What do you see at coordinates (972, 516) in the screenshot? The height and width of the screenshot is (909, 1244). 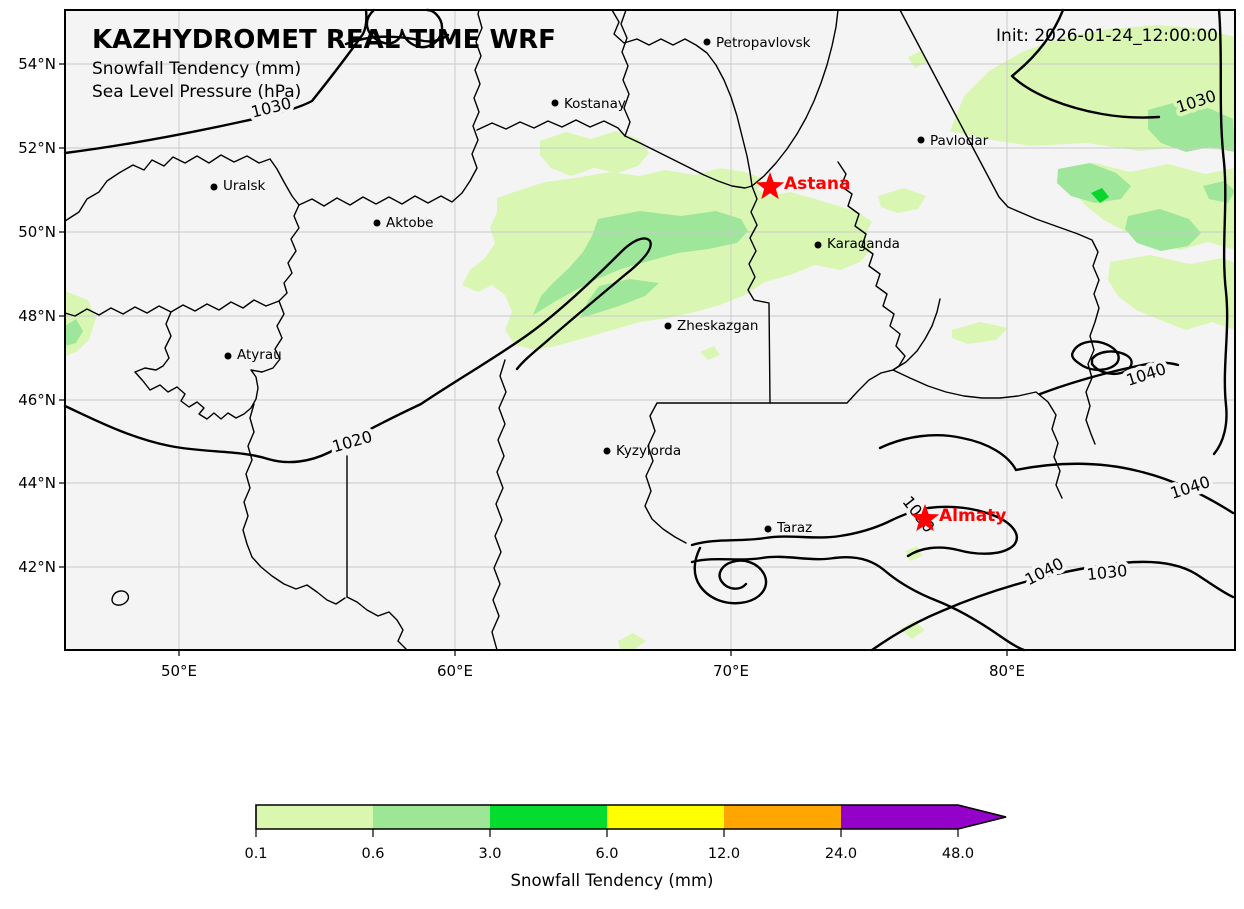 I see `almaty-label: Almaty` at bounding box center [972, 516].